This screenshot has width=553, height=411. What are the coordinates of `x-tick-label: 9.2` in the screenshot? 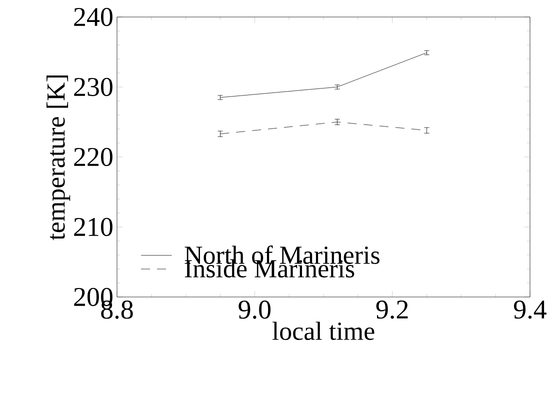 It's located at (392, 309).